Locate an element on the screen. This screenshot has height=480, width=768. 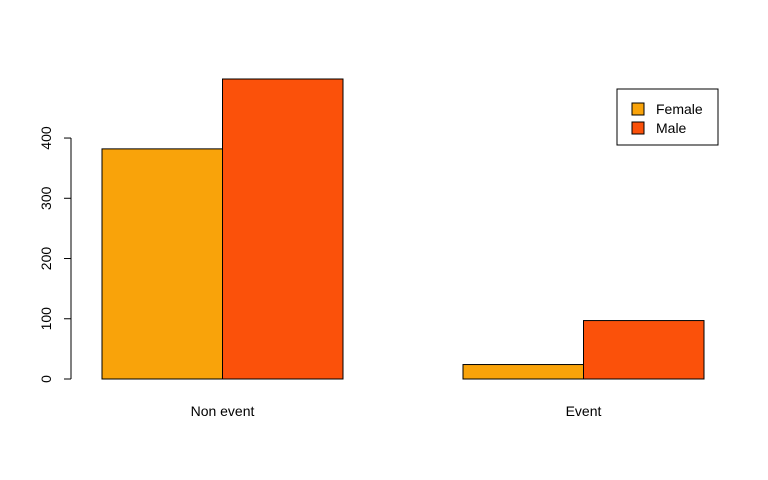
legend-label-female: Female is located at coordinates (679, 109).